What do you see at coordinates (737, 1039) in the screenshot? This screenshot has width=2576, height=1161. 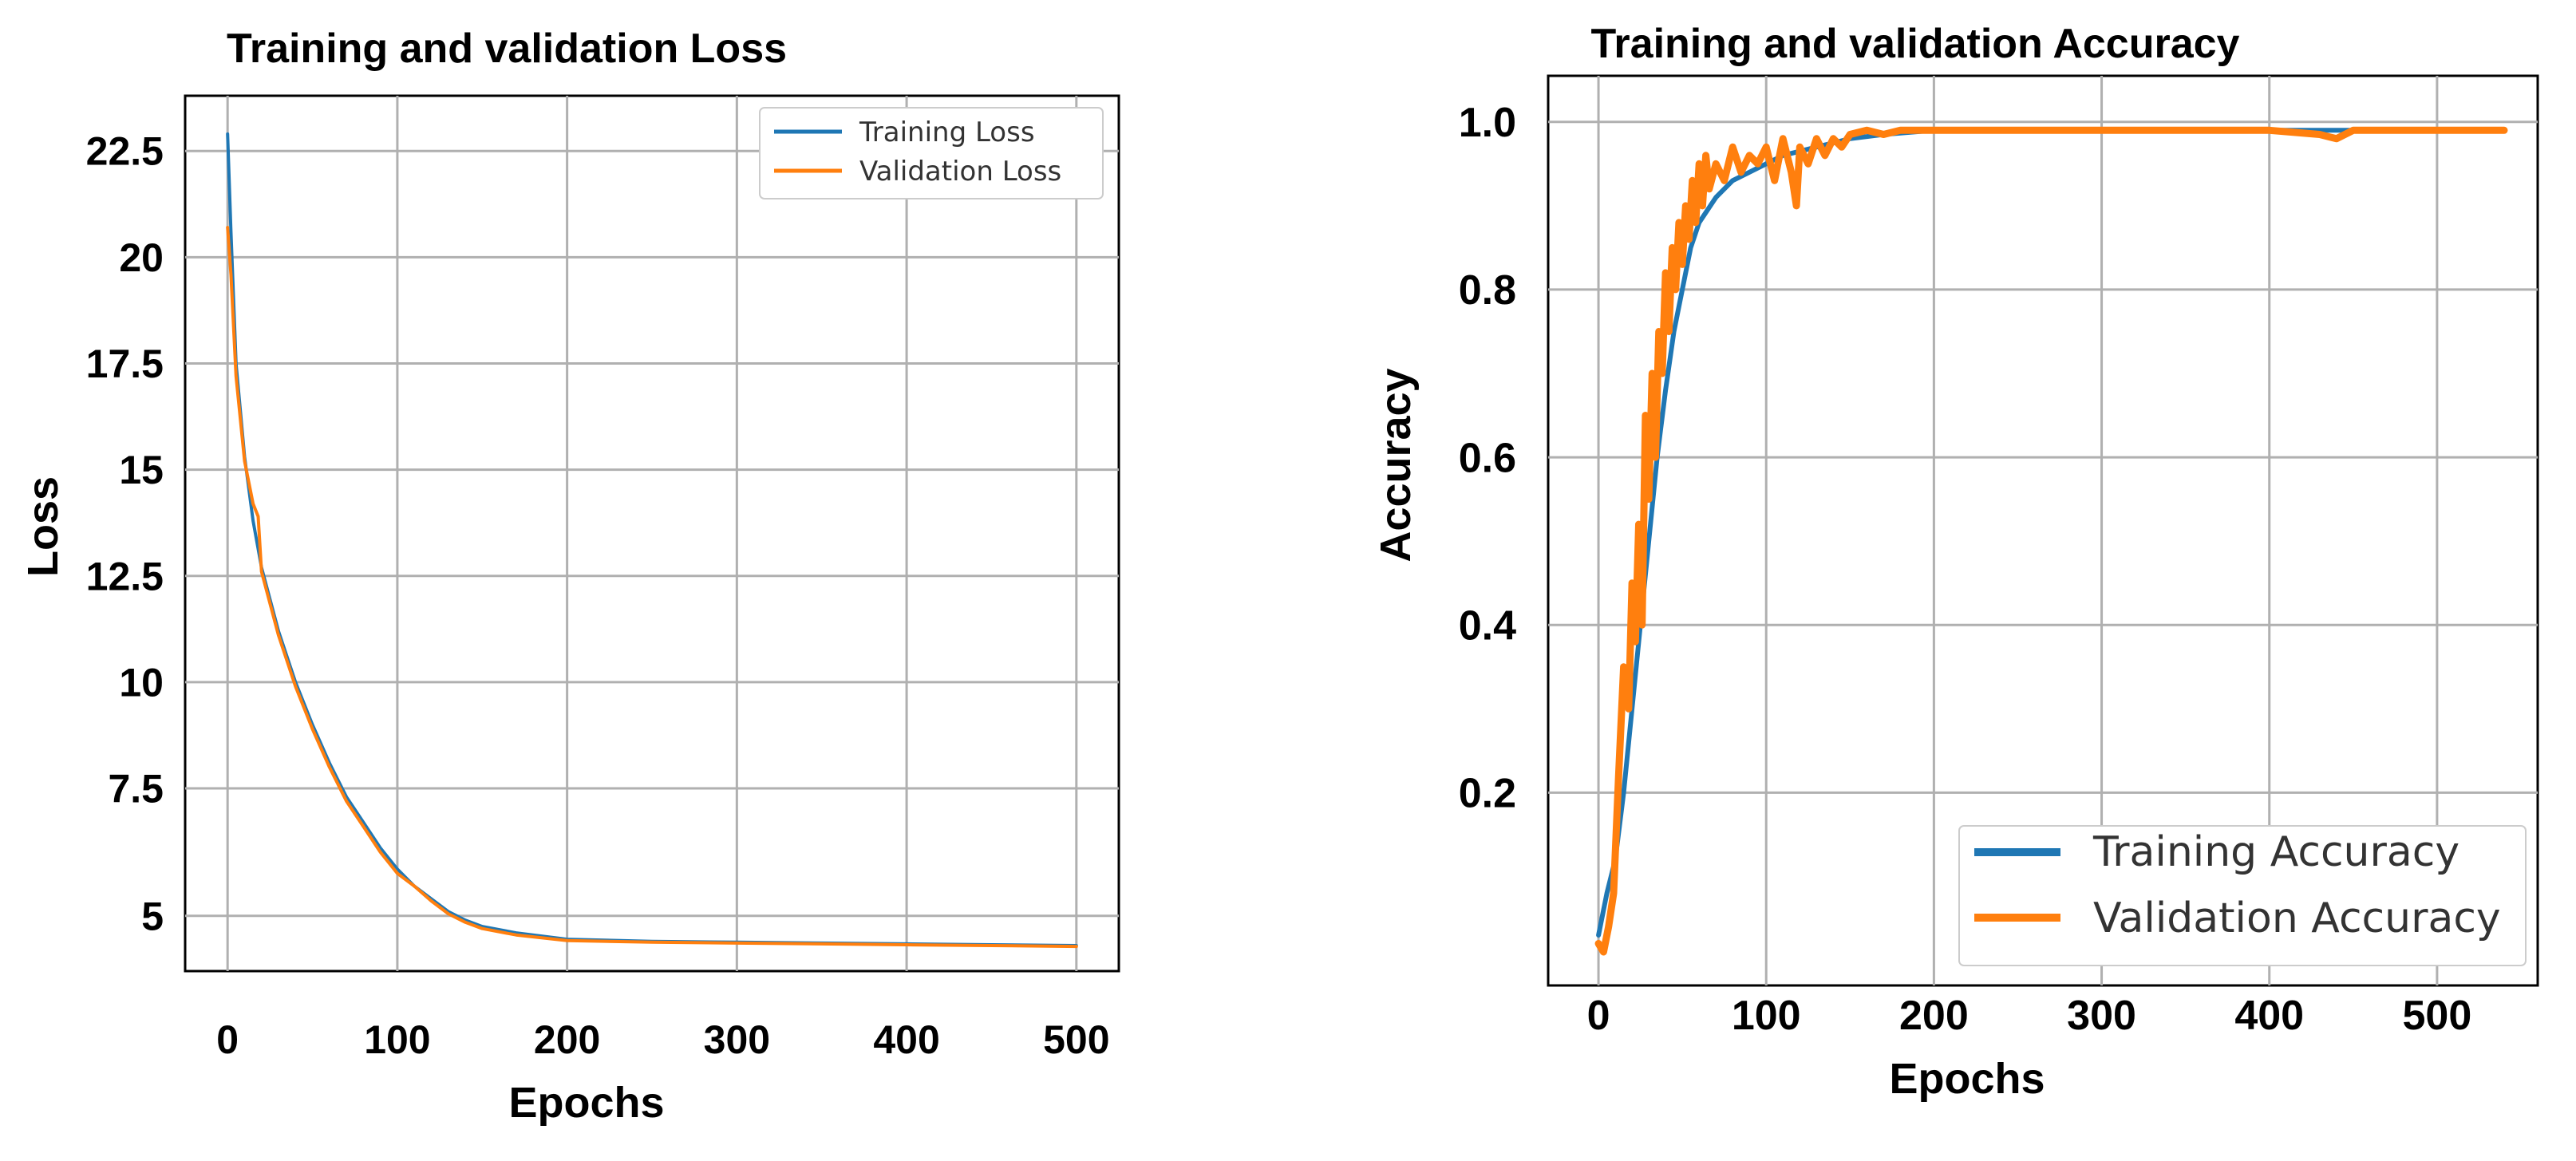 I see `loss-x-tick-label-3: 300` at bounding box center [737, 1039].